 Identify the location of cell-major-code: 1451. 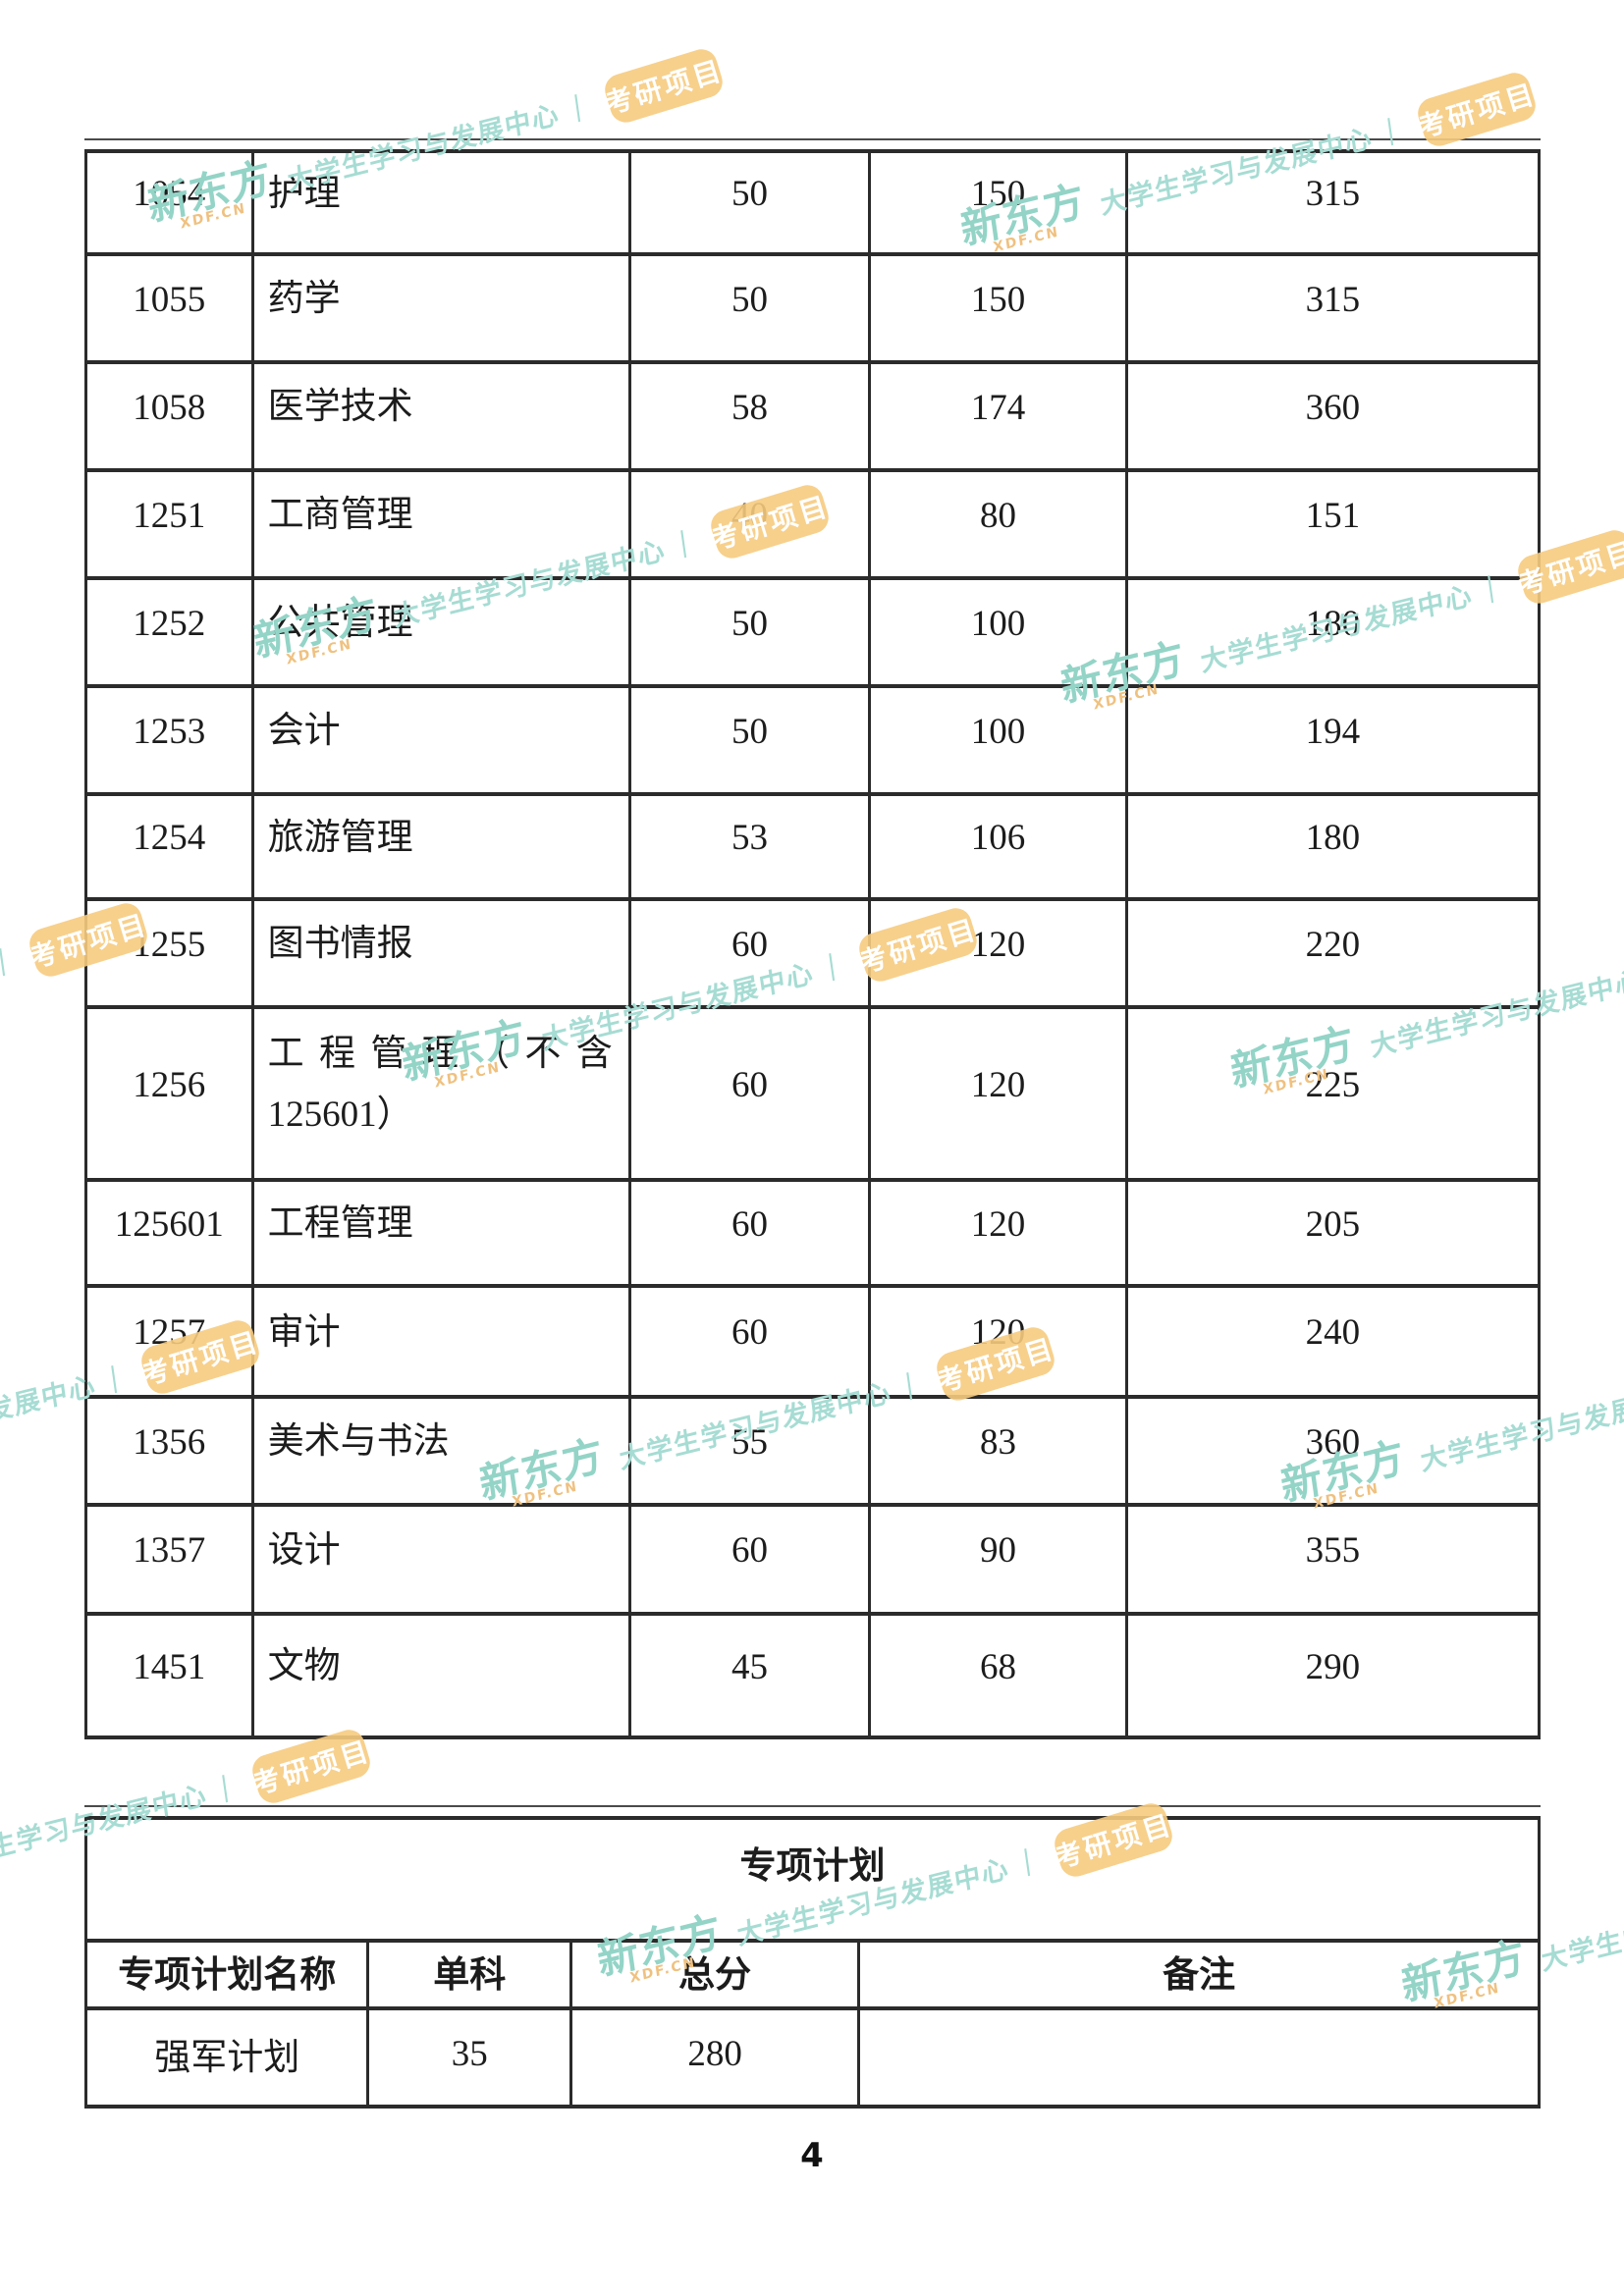
(169, 1675).